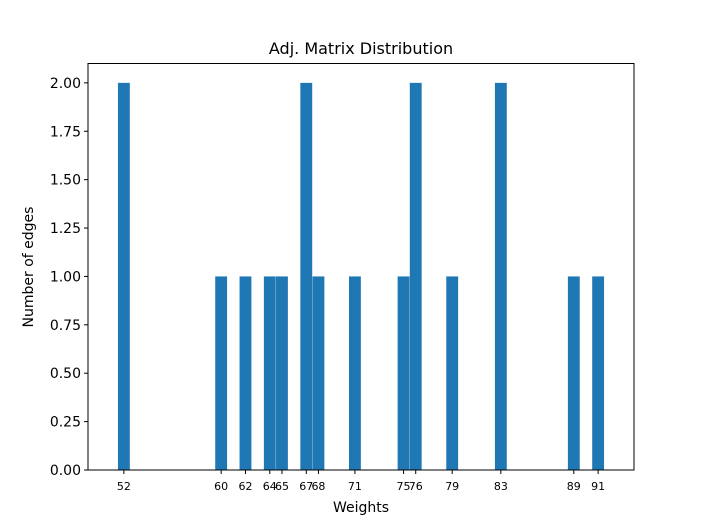  What do you see at coordinates (306, 486) in the screenshot?
I see `x-tick-label: 67` at bounding box center [306, 486].